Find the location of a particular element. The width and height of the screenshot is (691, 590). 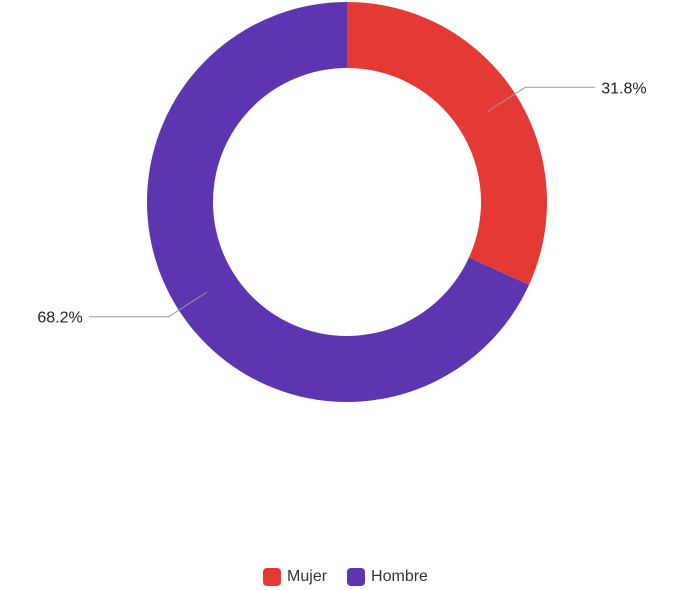

leader-line-hombre is located at coordinates (147, 304).